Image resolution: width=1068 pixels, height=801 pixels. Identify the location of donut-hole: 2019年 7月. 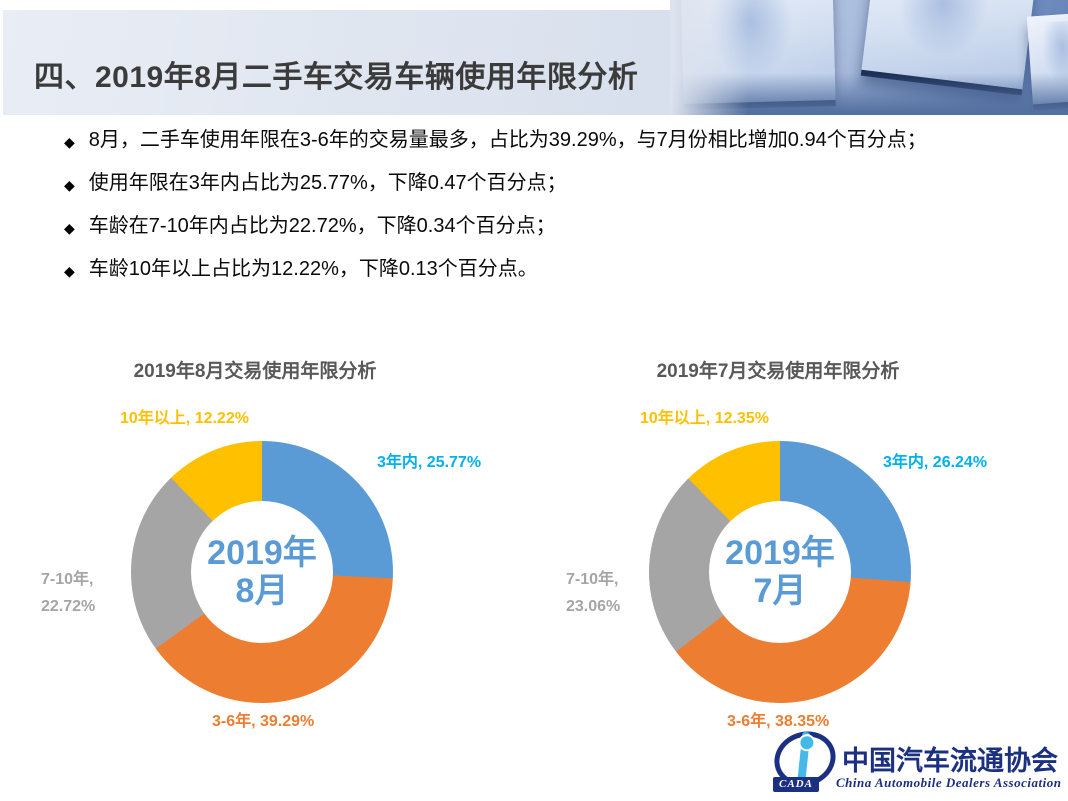
(780, 572).